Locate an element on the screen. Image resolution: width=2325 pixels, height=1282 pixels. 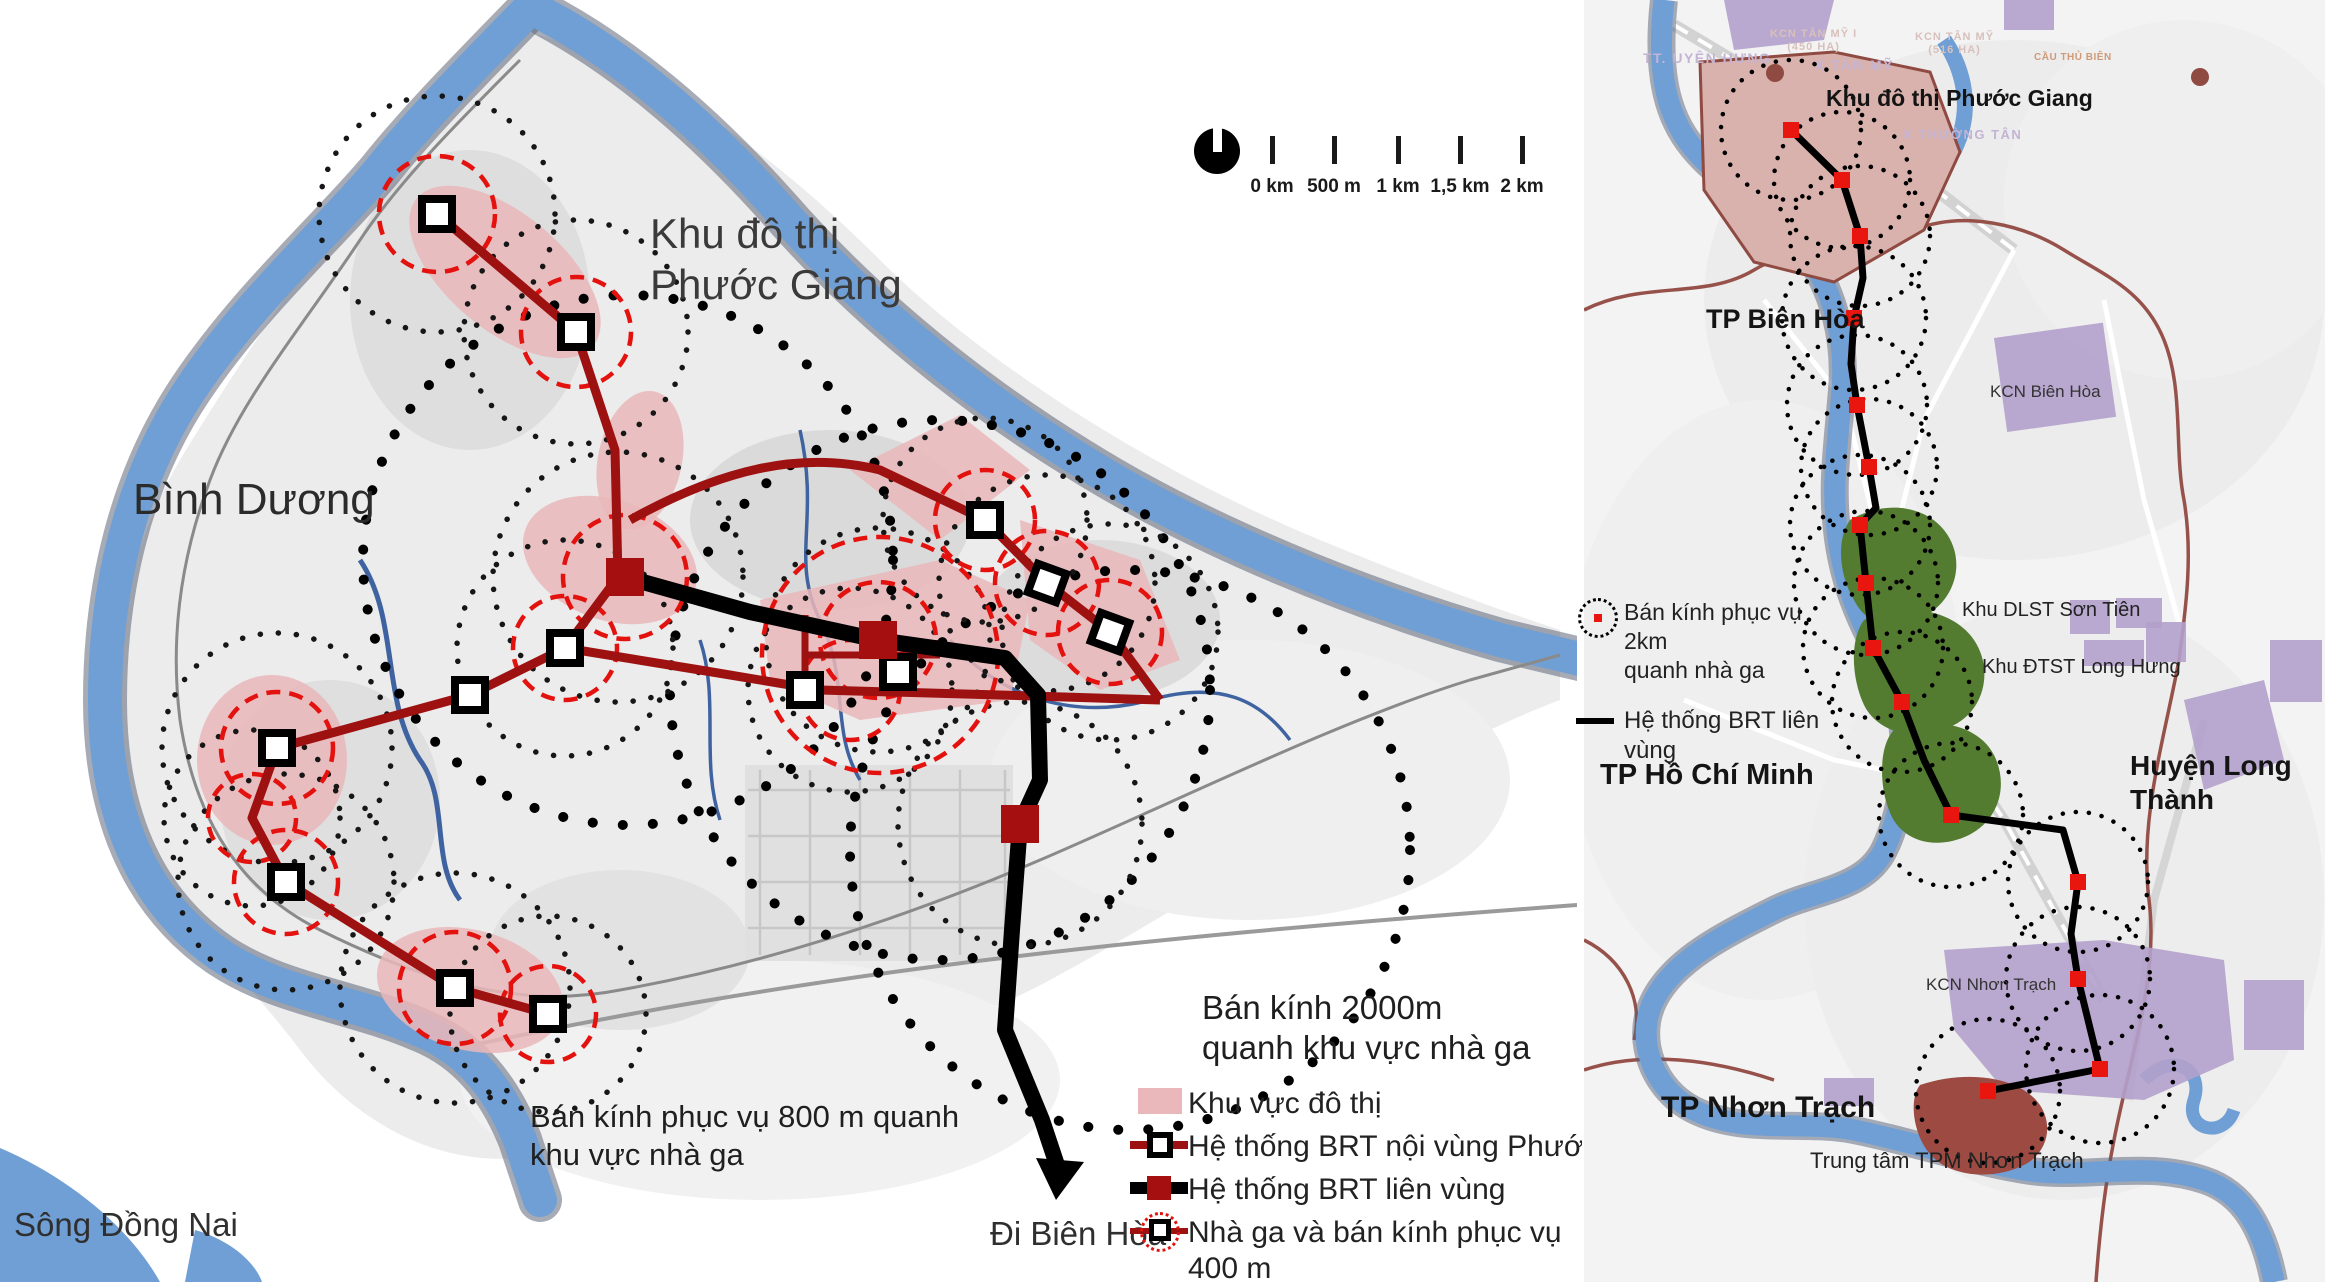
river-song-dong-nai: Sông Đồng Nai is located at coordinates (126, 1224).